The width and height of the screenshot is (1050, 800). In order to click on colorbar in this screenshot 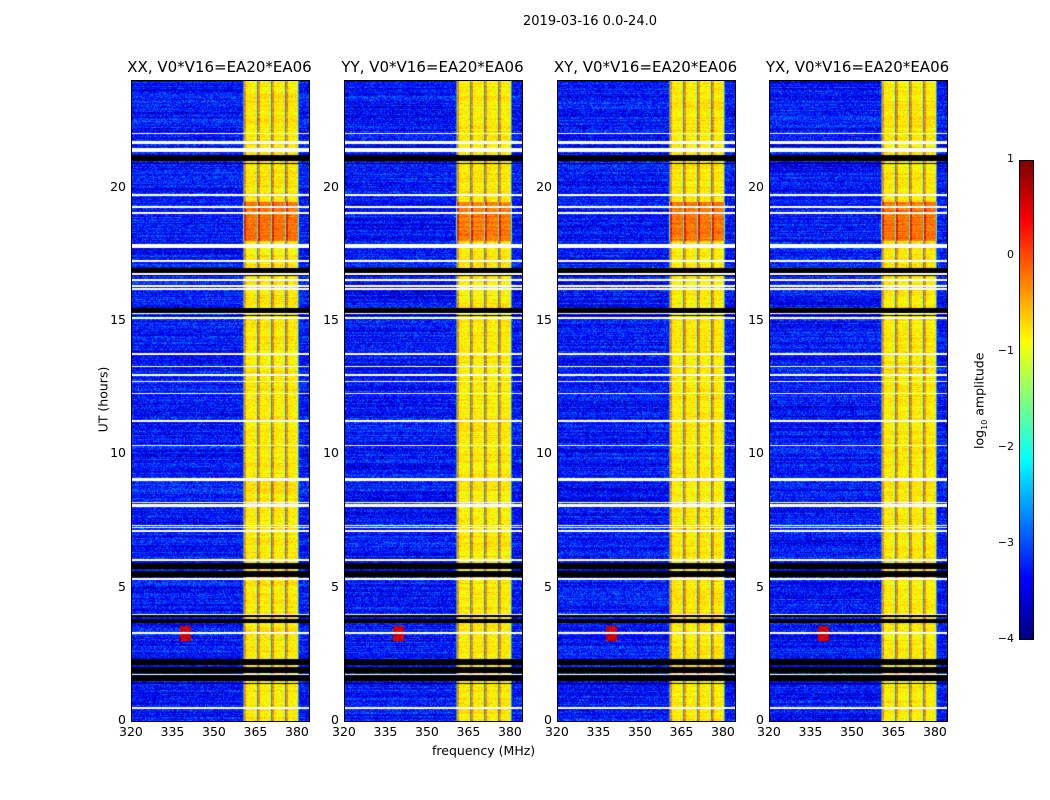, I will do `click(1026, 400)`.